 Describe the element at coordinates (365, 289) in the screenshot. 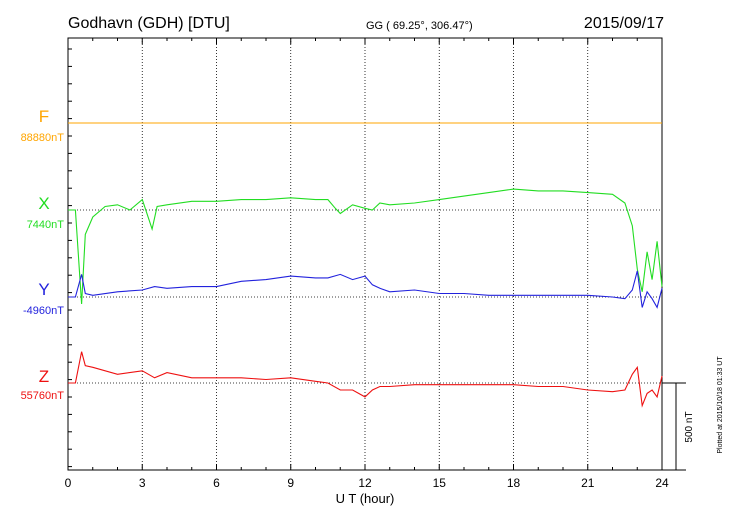

I see `series-line-y` at that location.